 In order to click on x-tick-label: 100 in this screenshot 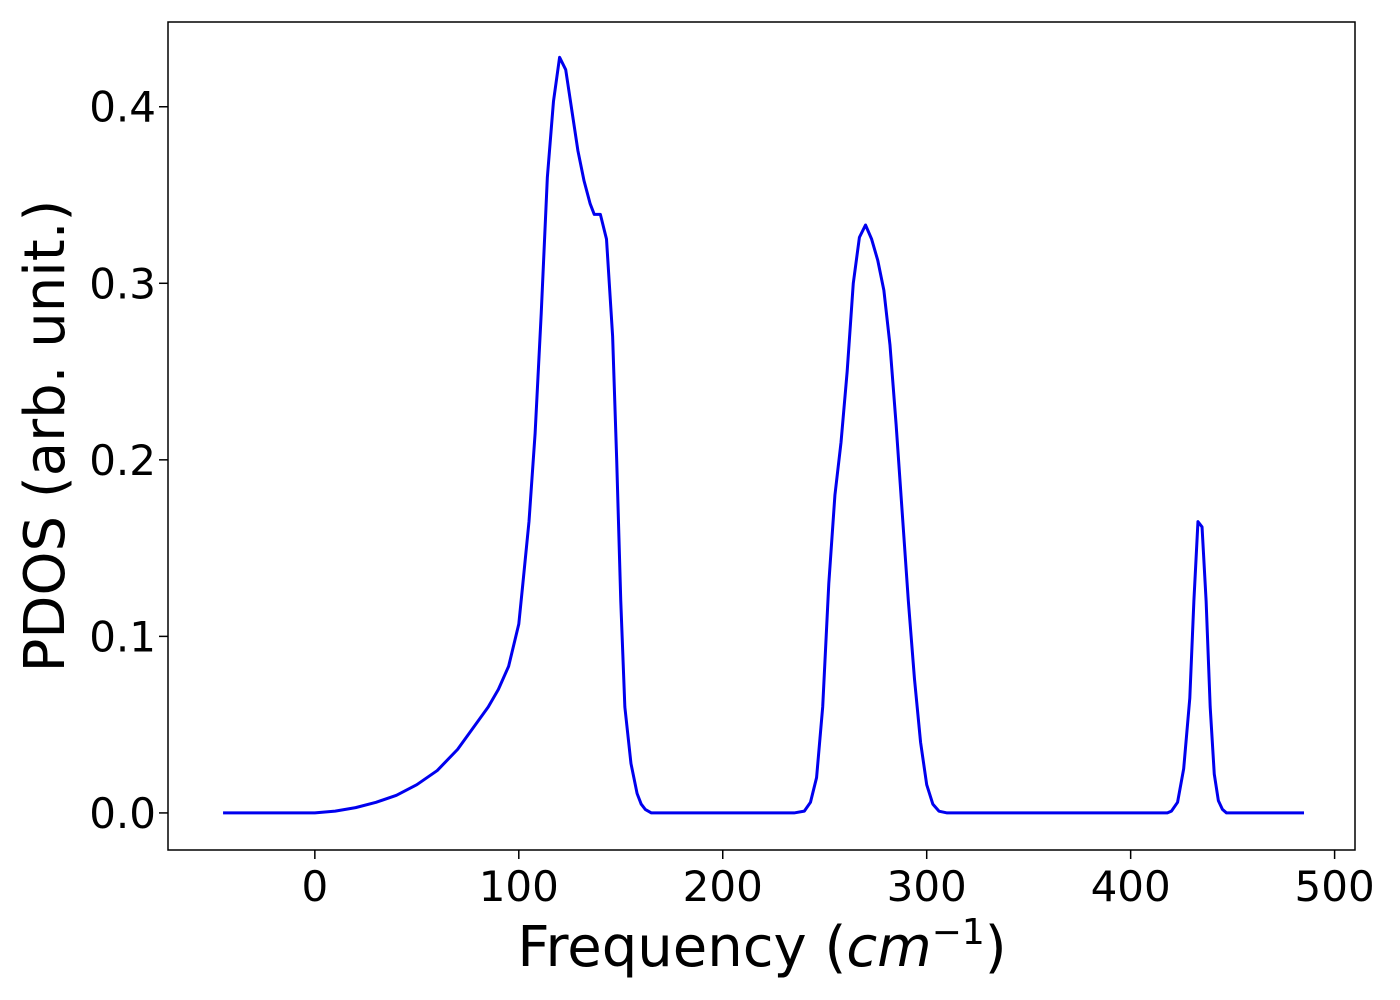, I will do `click(519, 886)`.